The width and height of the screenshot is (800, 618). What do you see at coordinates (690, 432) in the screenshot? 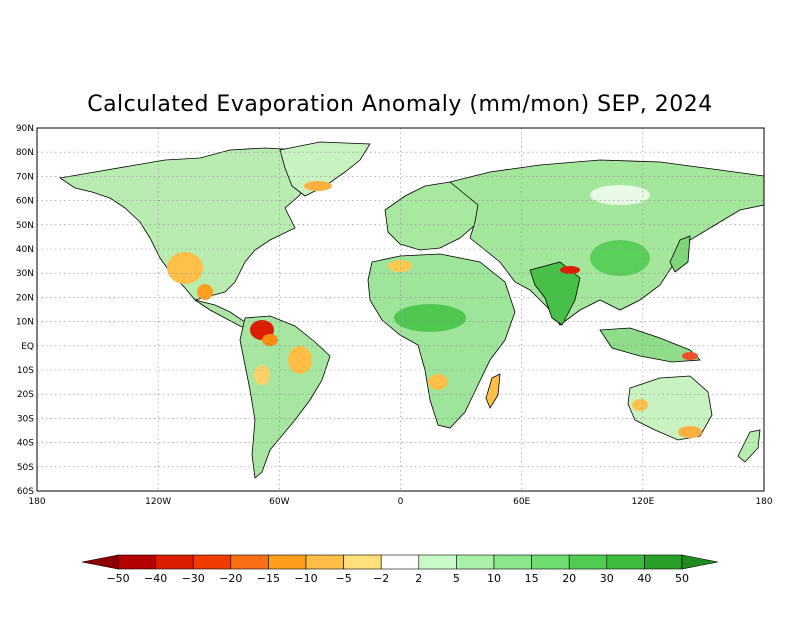
I see `australia-se-dry-patch` at bounding box center [690, 432].